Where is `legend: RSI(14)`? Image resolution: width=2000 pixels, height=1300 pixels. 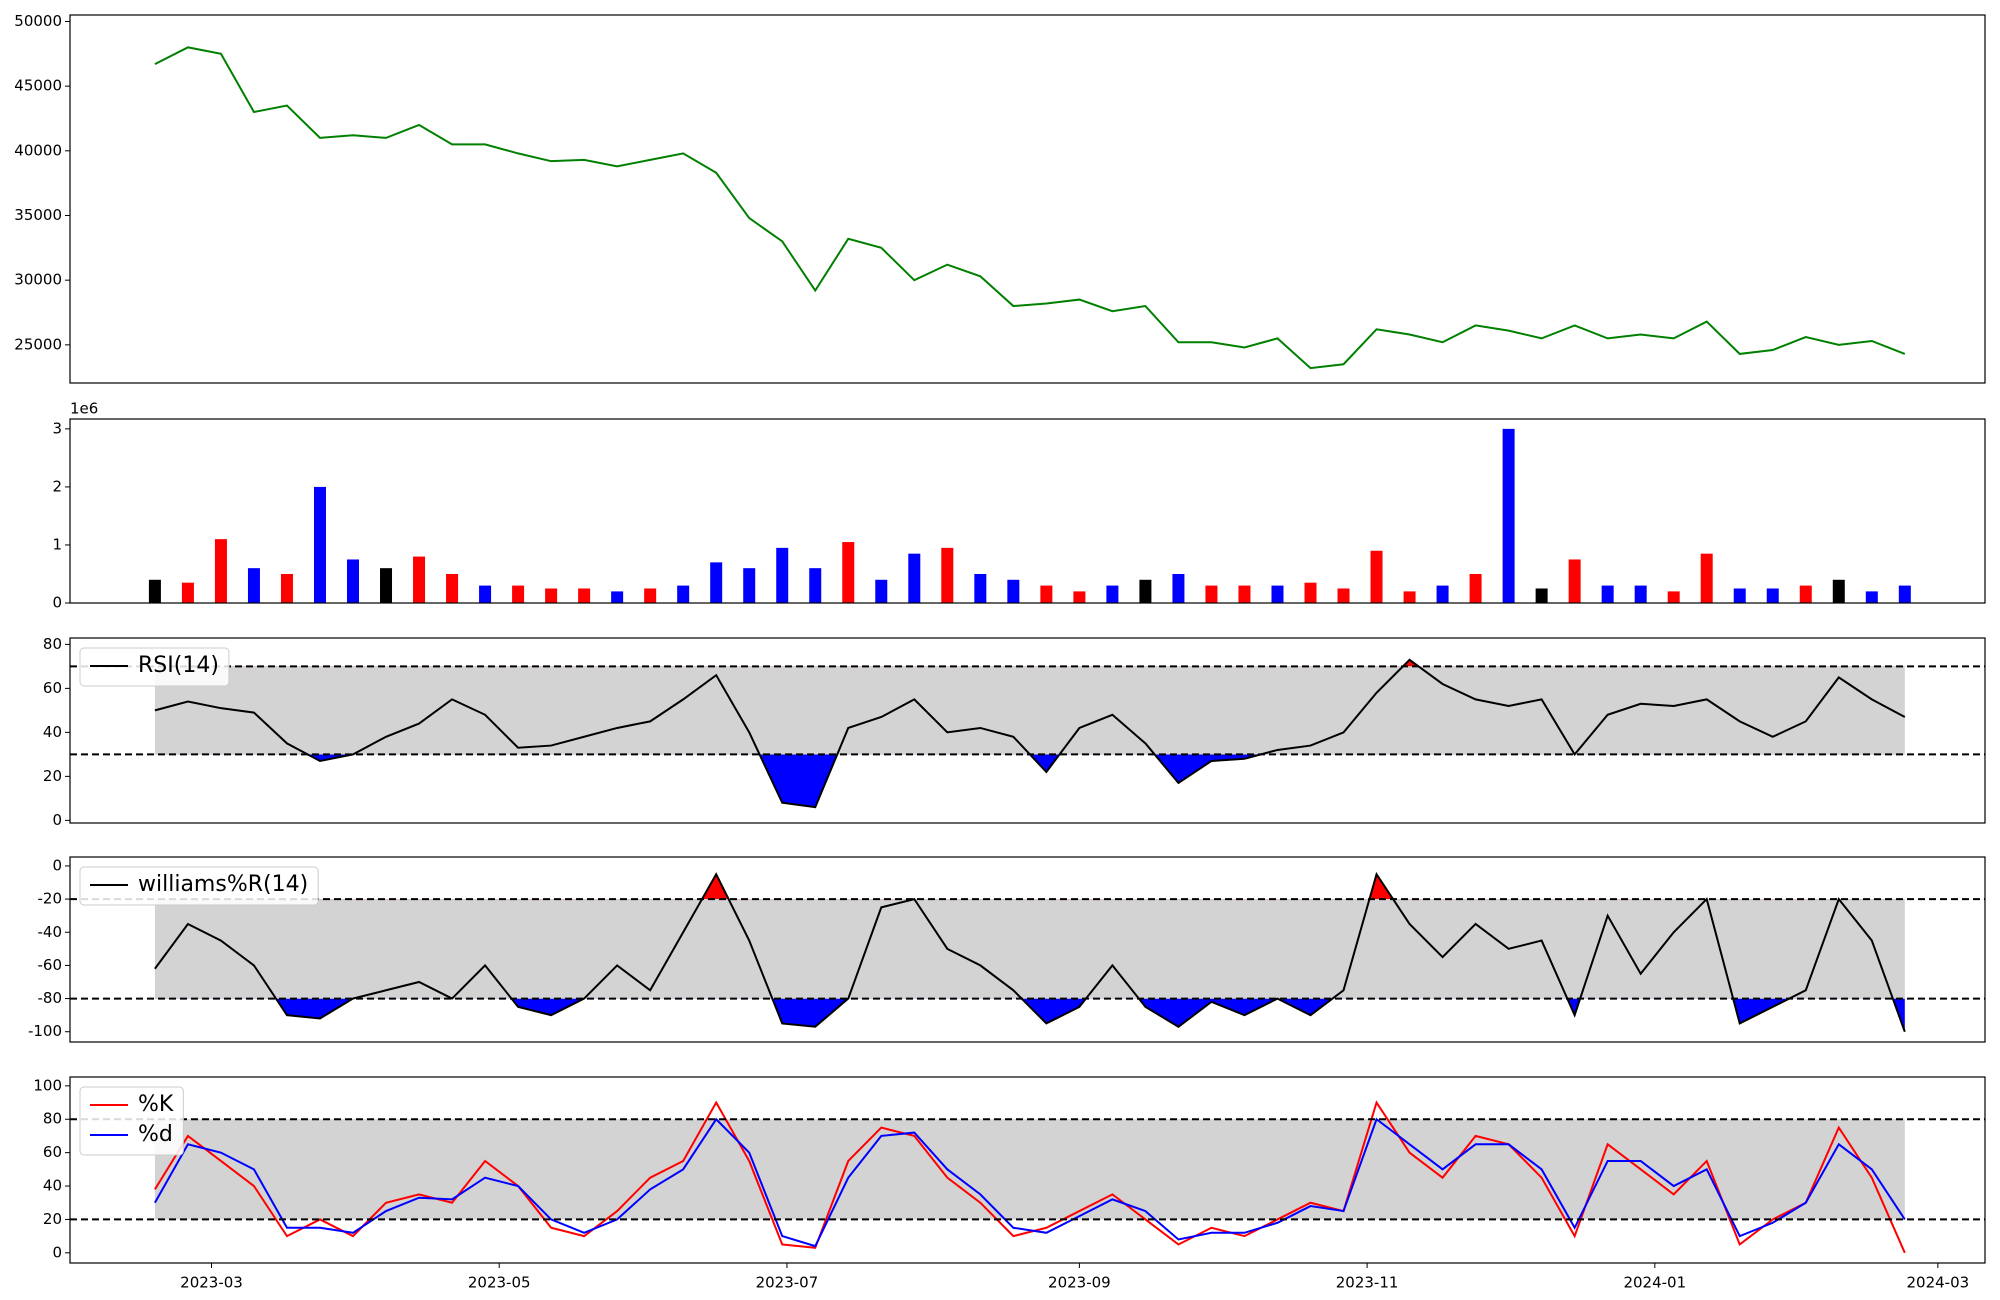
legend: RSI(14) is located at coordinates (154, 667).